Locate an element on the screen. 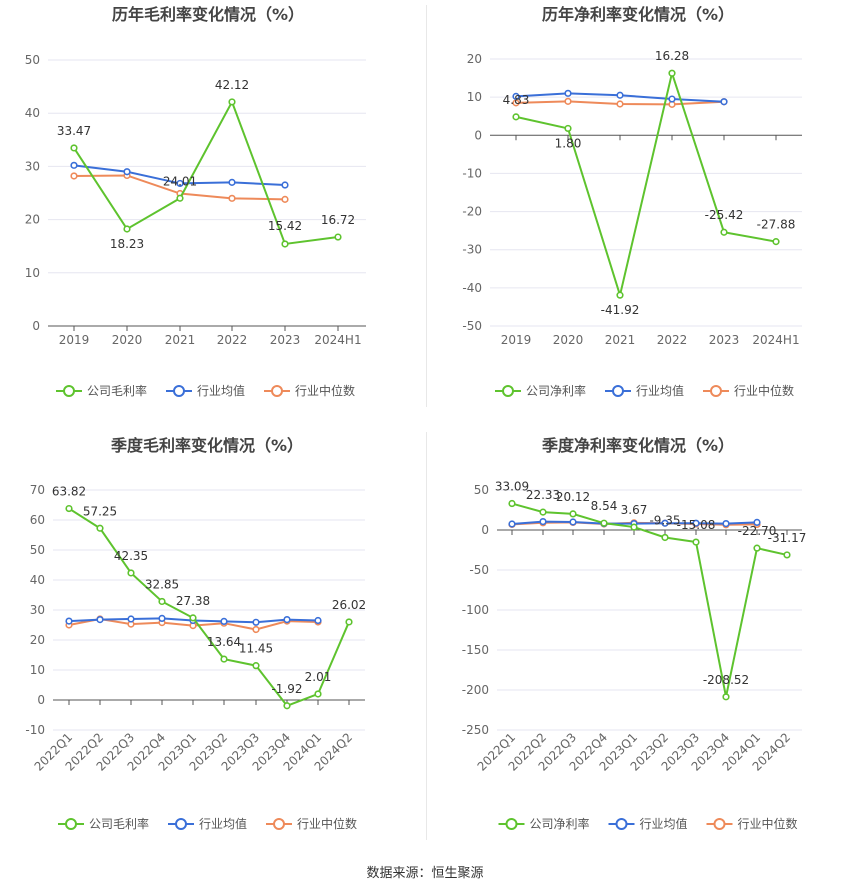 This screenshot has width=850, height=891. data-label: -31.17 is located at coordinates (787, 538).